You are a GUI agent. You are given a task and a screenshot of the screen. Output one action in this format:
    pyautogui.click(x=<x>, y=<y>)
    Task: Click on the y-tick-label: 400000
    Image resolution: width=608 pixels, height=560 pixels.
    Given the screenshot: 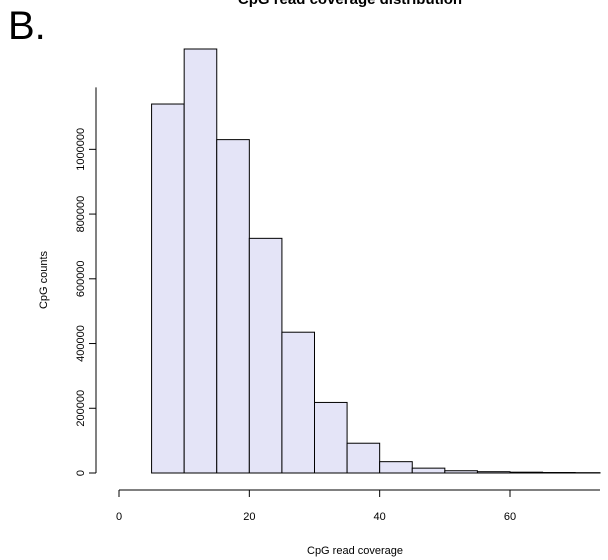 What is the action you would take?
    pyautogui.click(x=81, y=343)
    